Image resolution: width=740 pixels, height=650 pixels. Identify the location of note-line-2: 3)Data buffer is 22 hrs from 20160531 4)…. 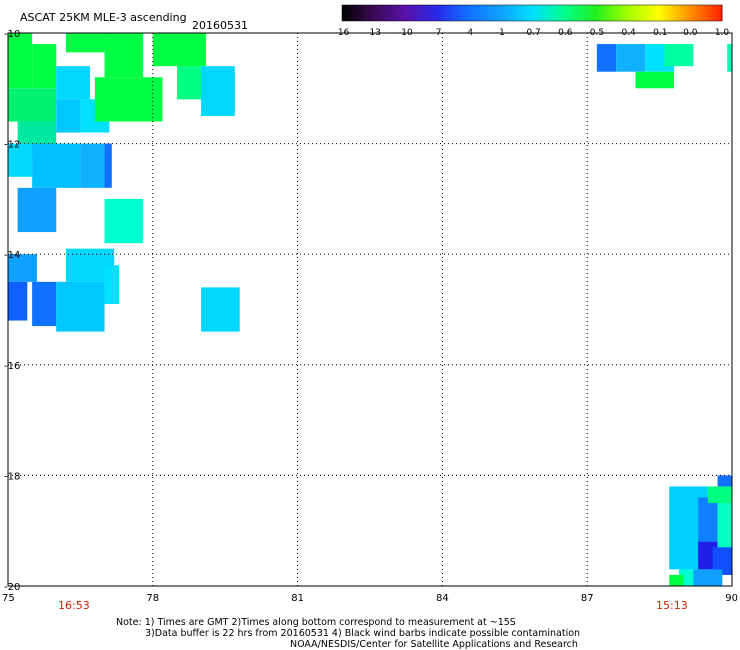
(363, 633).